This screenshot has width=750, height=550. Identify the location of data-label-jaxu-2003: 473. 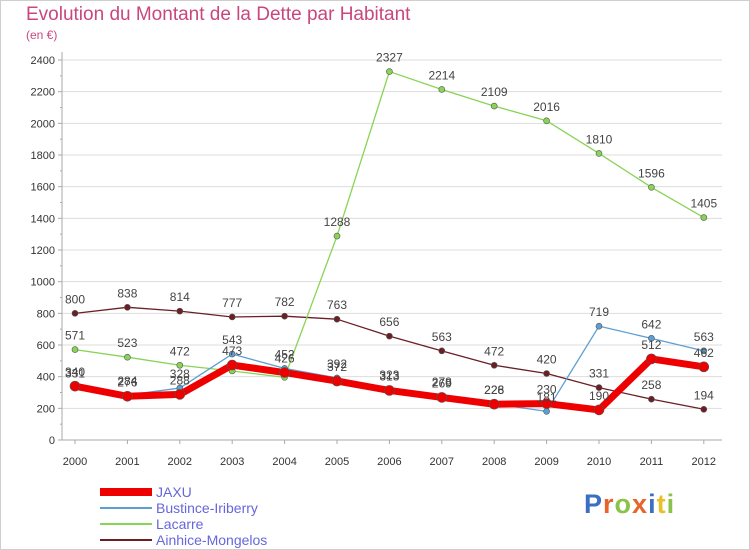
(232, 351).